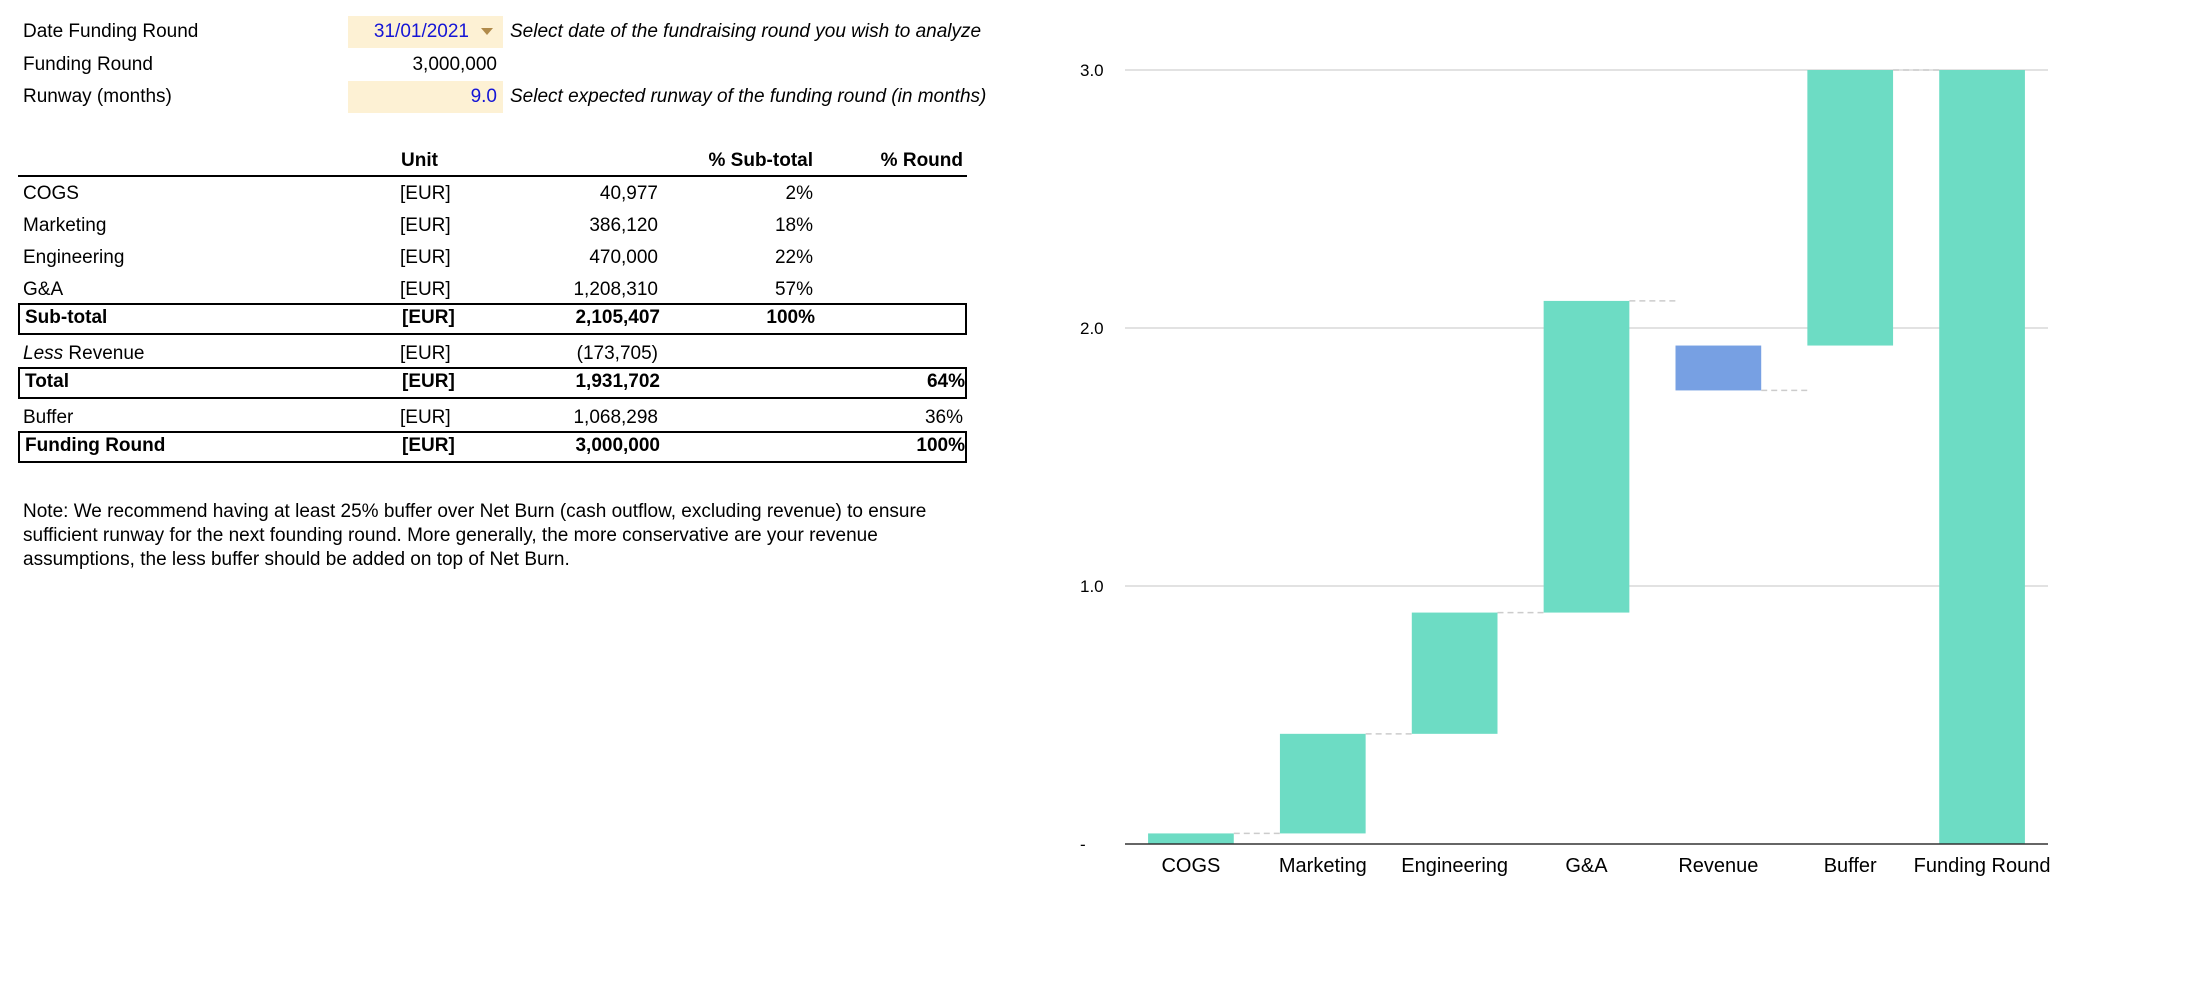 This screenshot has height=986, width=2202. What do you see at coordinates (1982, 457) in the screenshot?
I see `bar-funding-round` at bounding box center [1982, 457].